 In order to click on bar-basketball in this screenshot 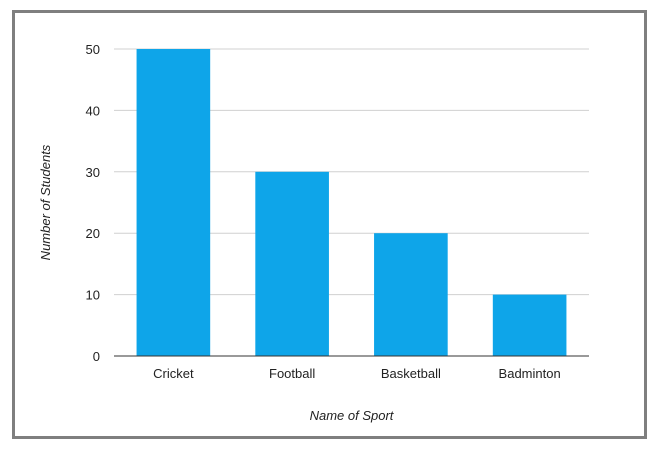, I will do `click(411, 294)`.